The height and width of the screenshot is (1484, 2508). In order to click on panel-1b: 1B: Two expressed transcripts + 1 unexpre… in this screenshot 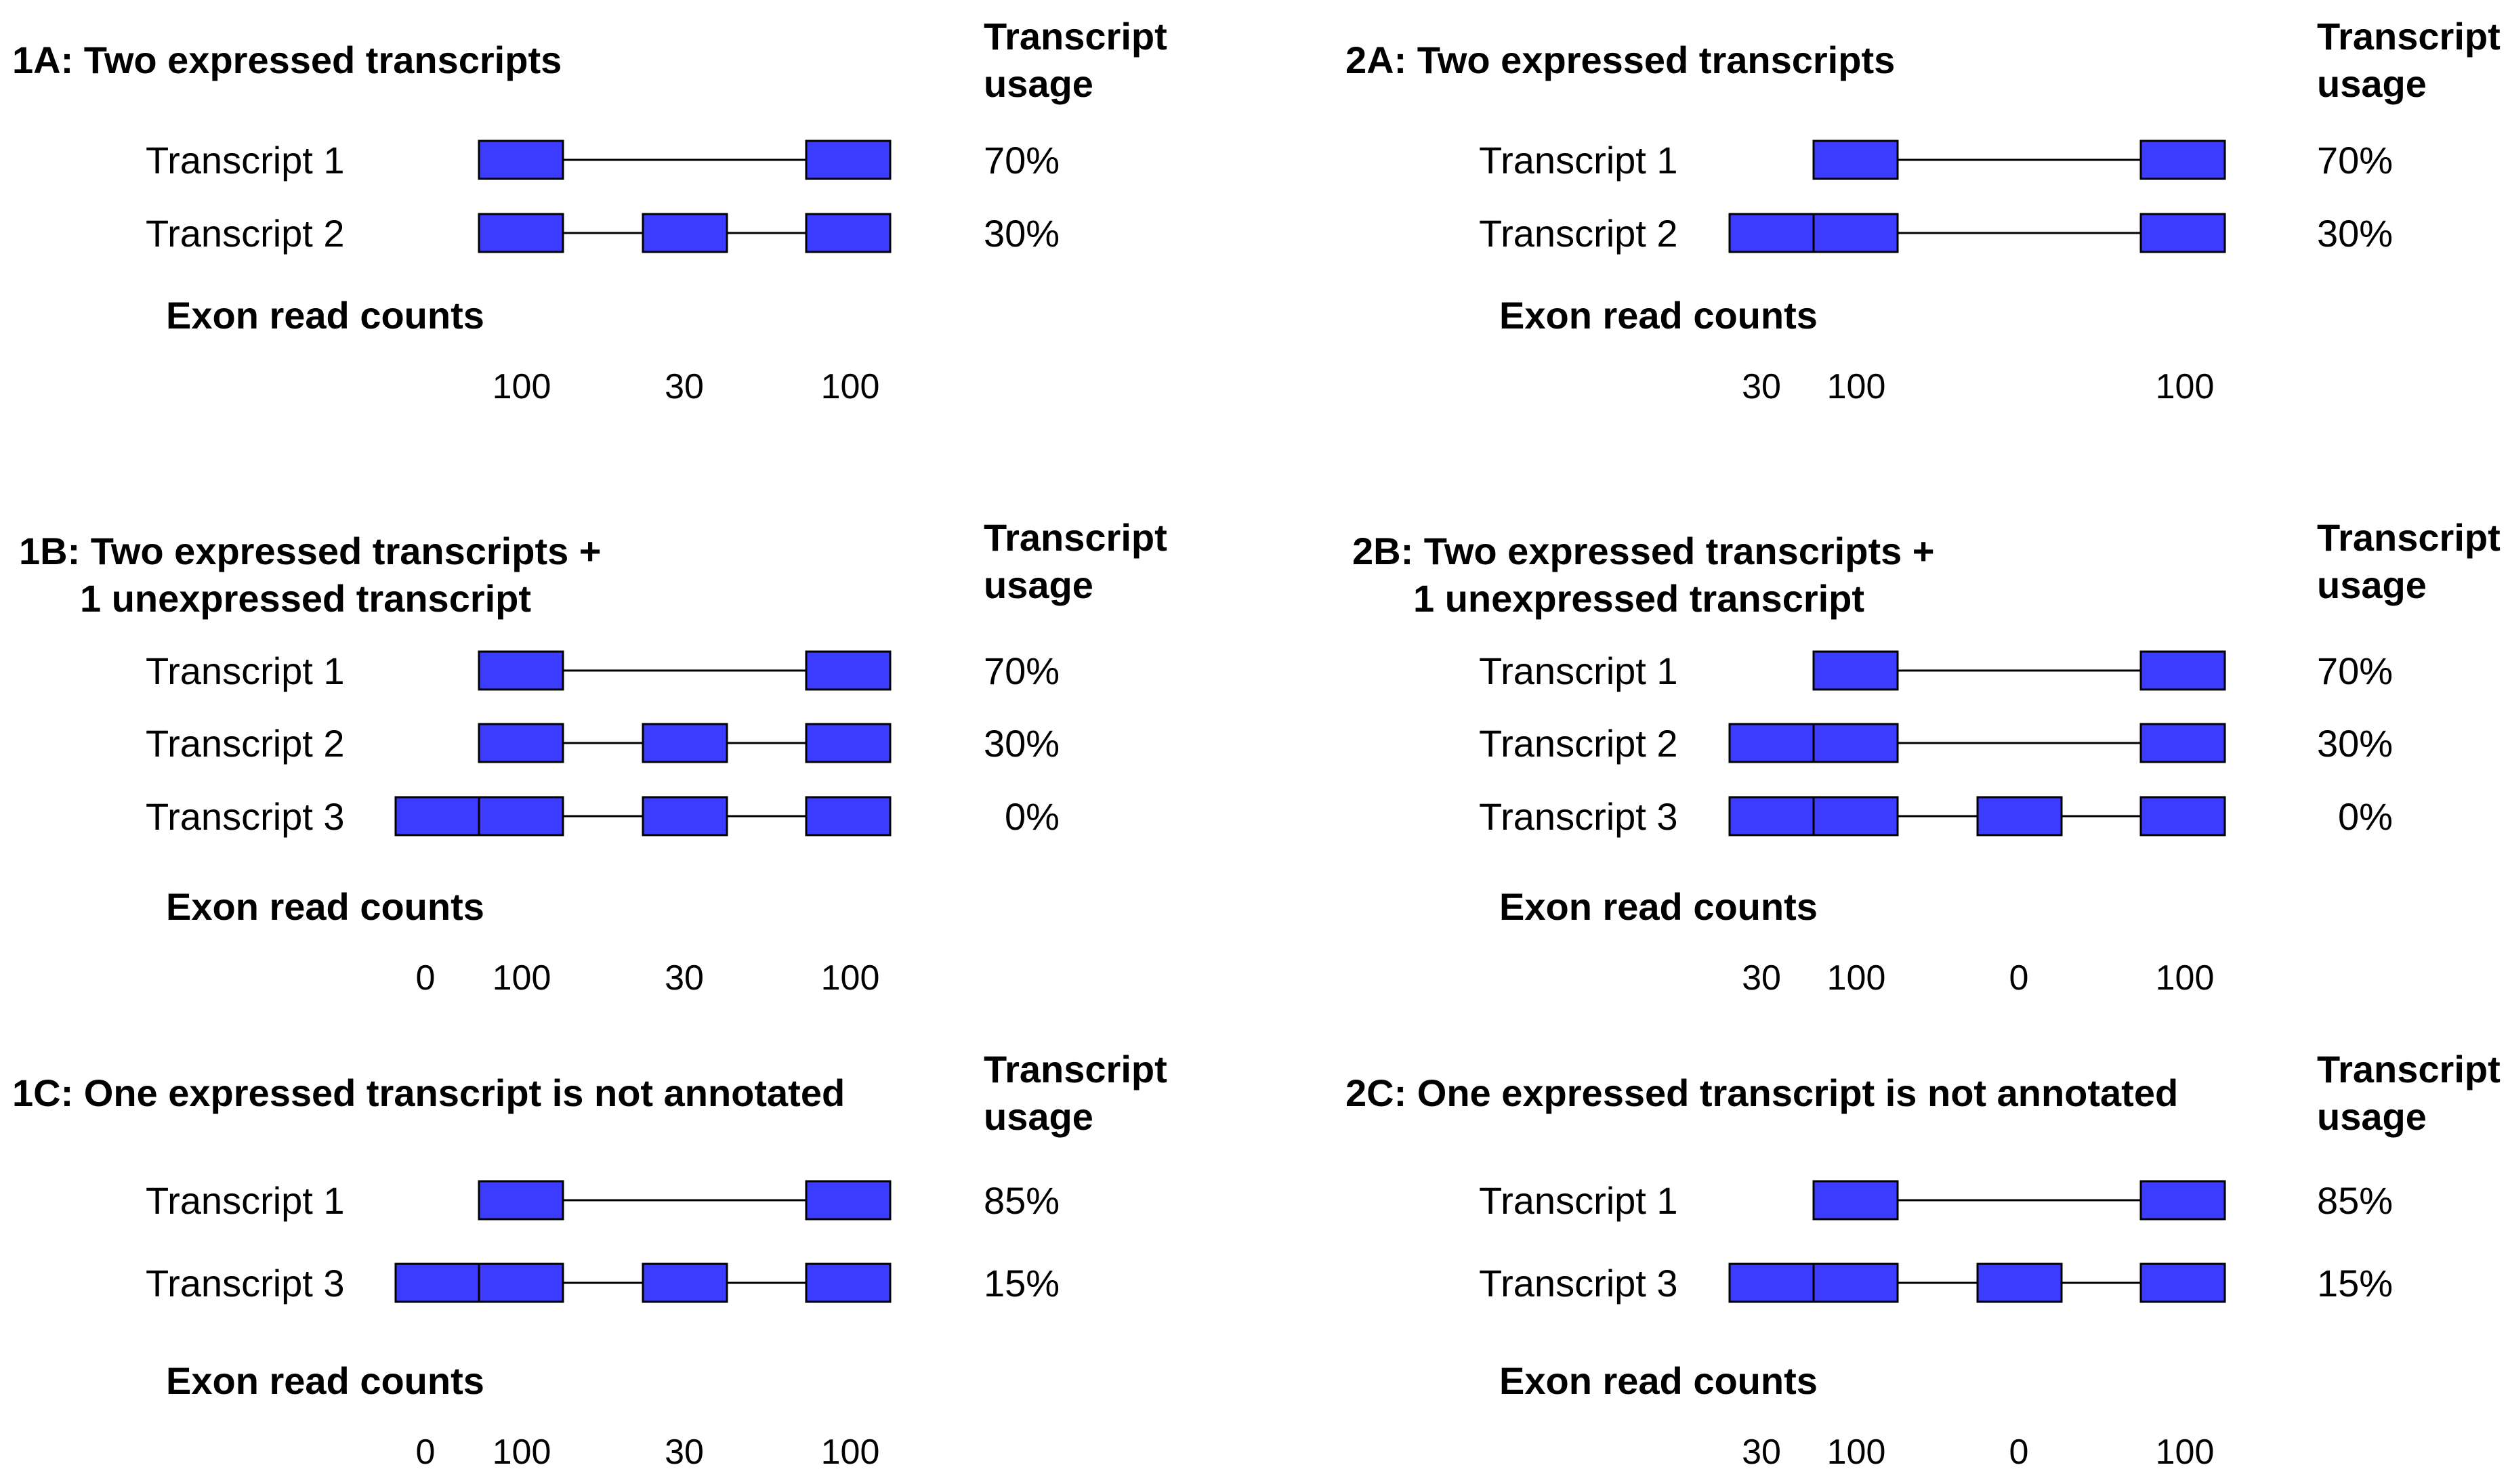, I will do `click(593, 757)`.